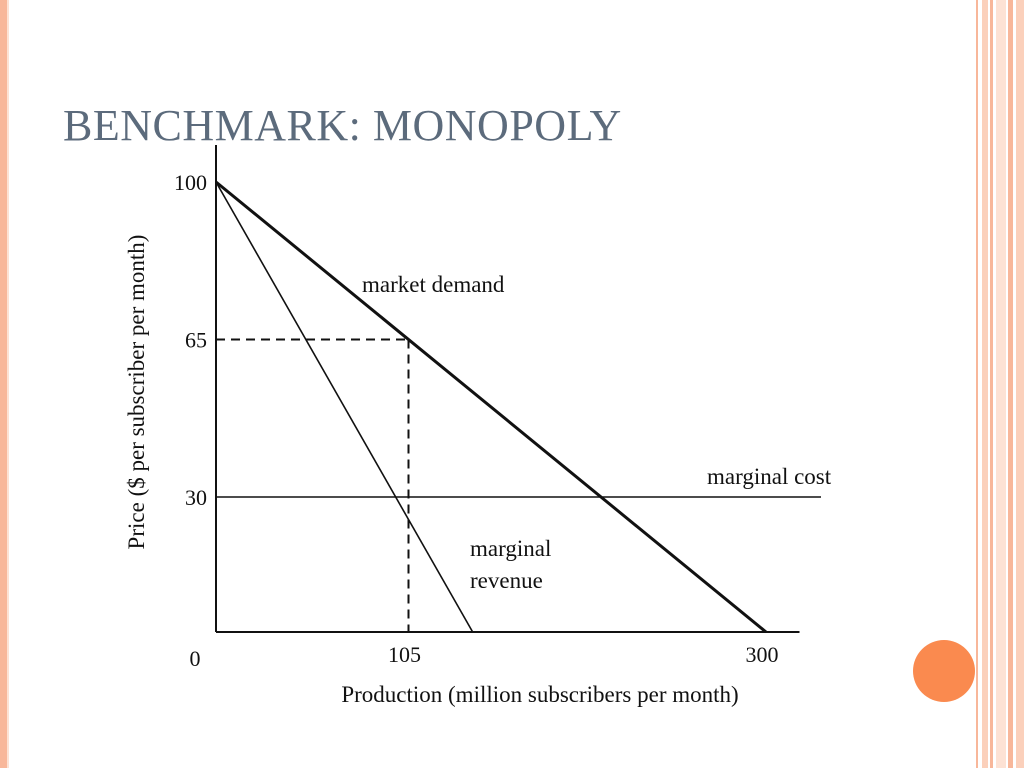  What do you see at coordinates (510, 548) in the screenshot?
I see `marginal-revenue-label-line1: marginal` at bounding box center [510, 548].